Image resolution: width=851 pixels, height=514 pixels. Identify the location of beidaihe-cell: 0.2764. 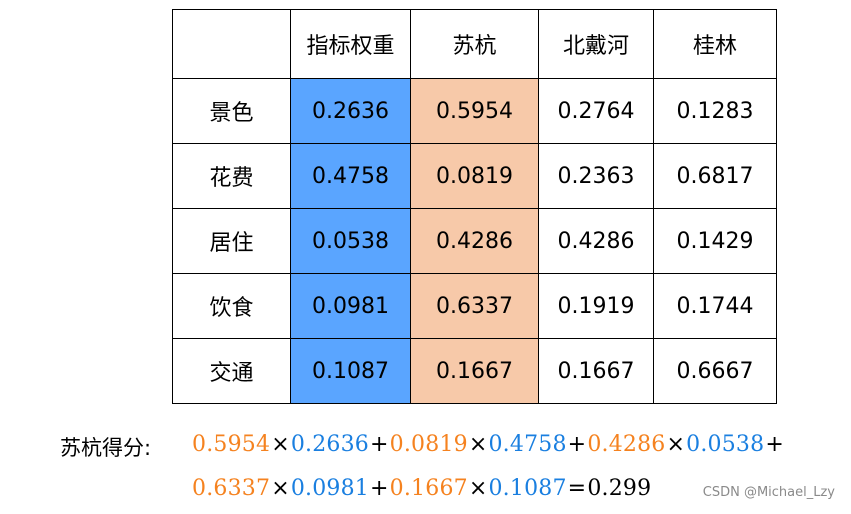
(596, 111).